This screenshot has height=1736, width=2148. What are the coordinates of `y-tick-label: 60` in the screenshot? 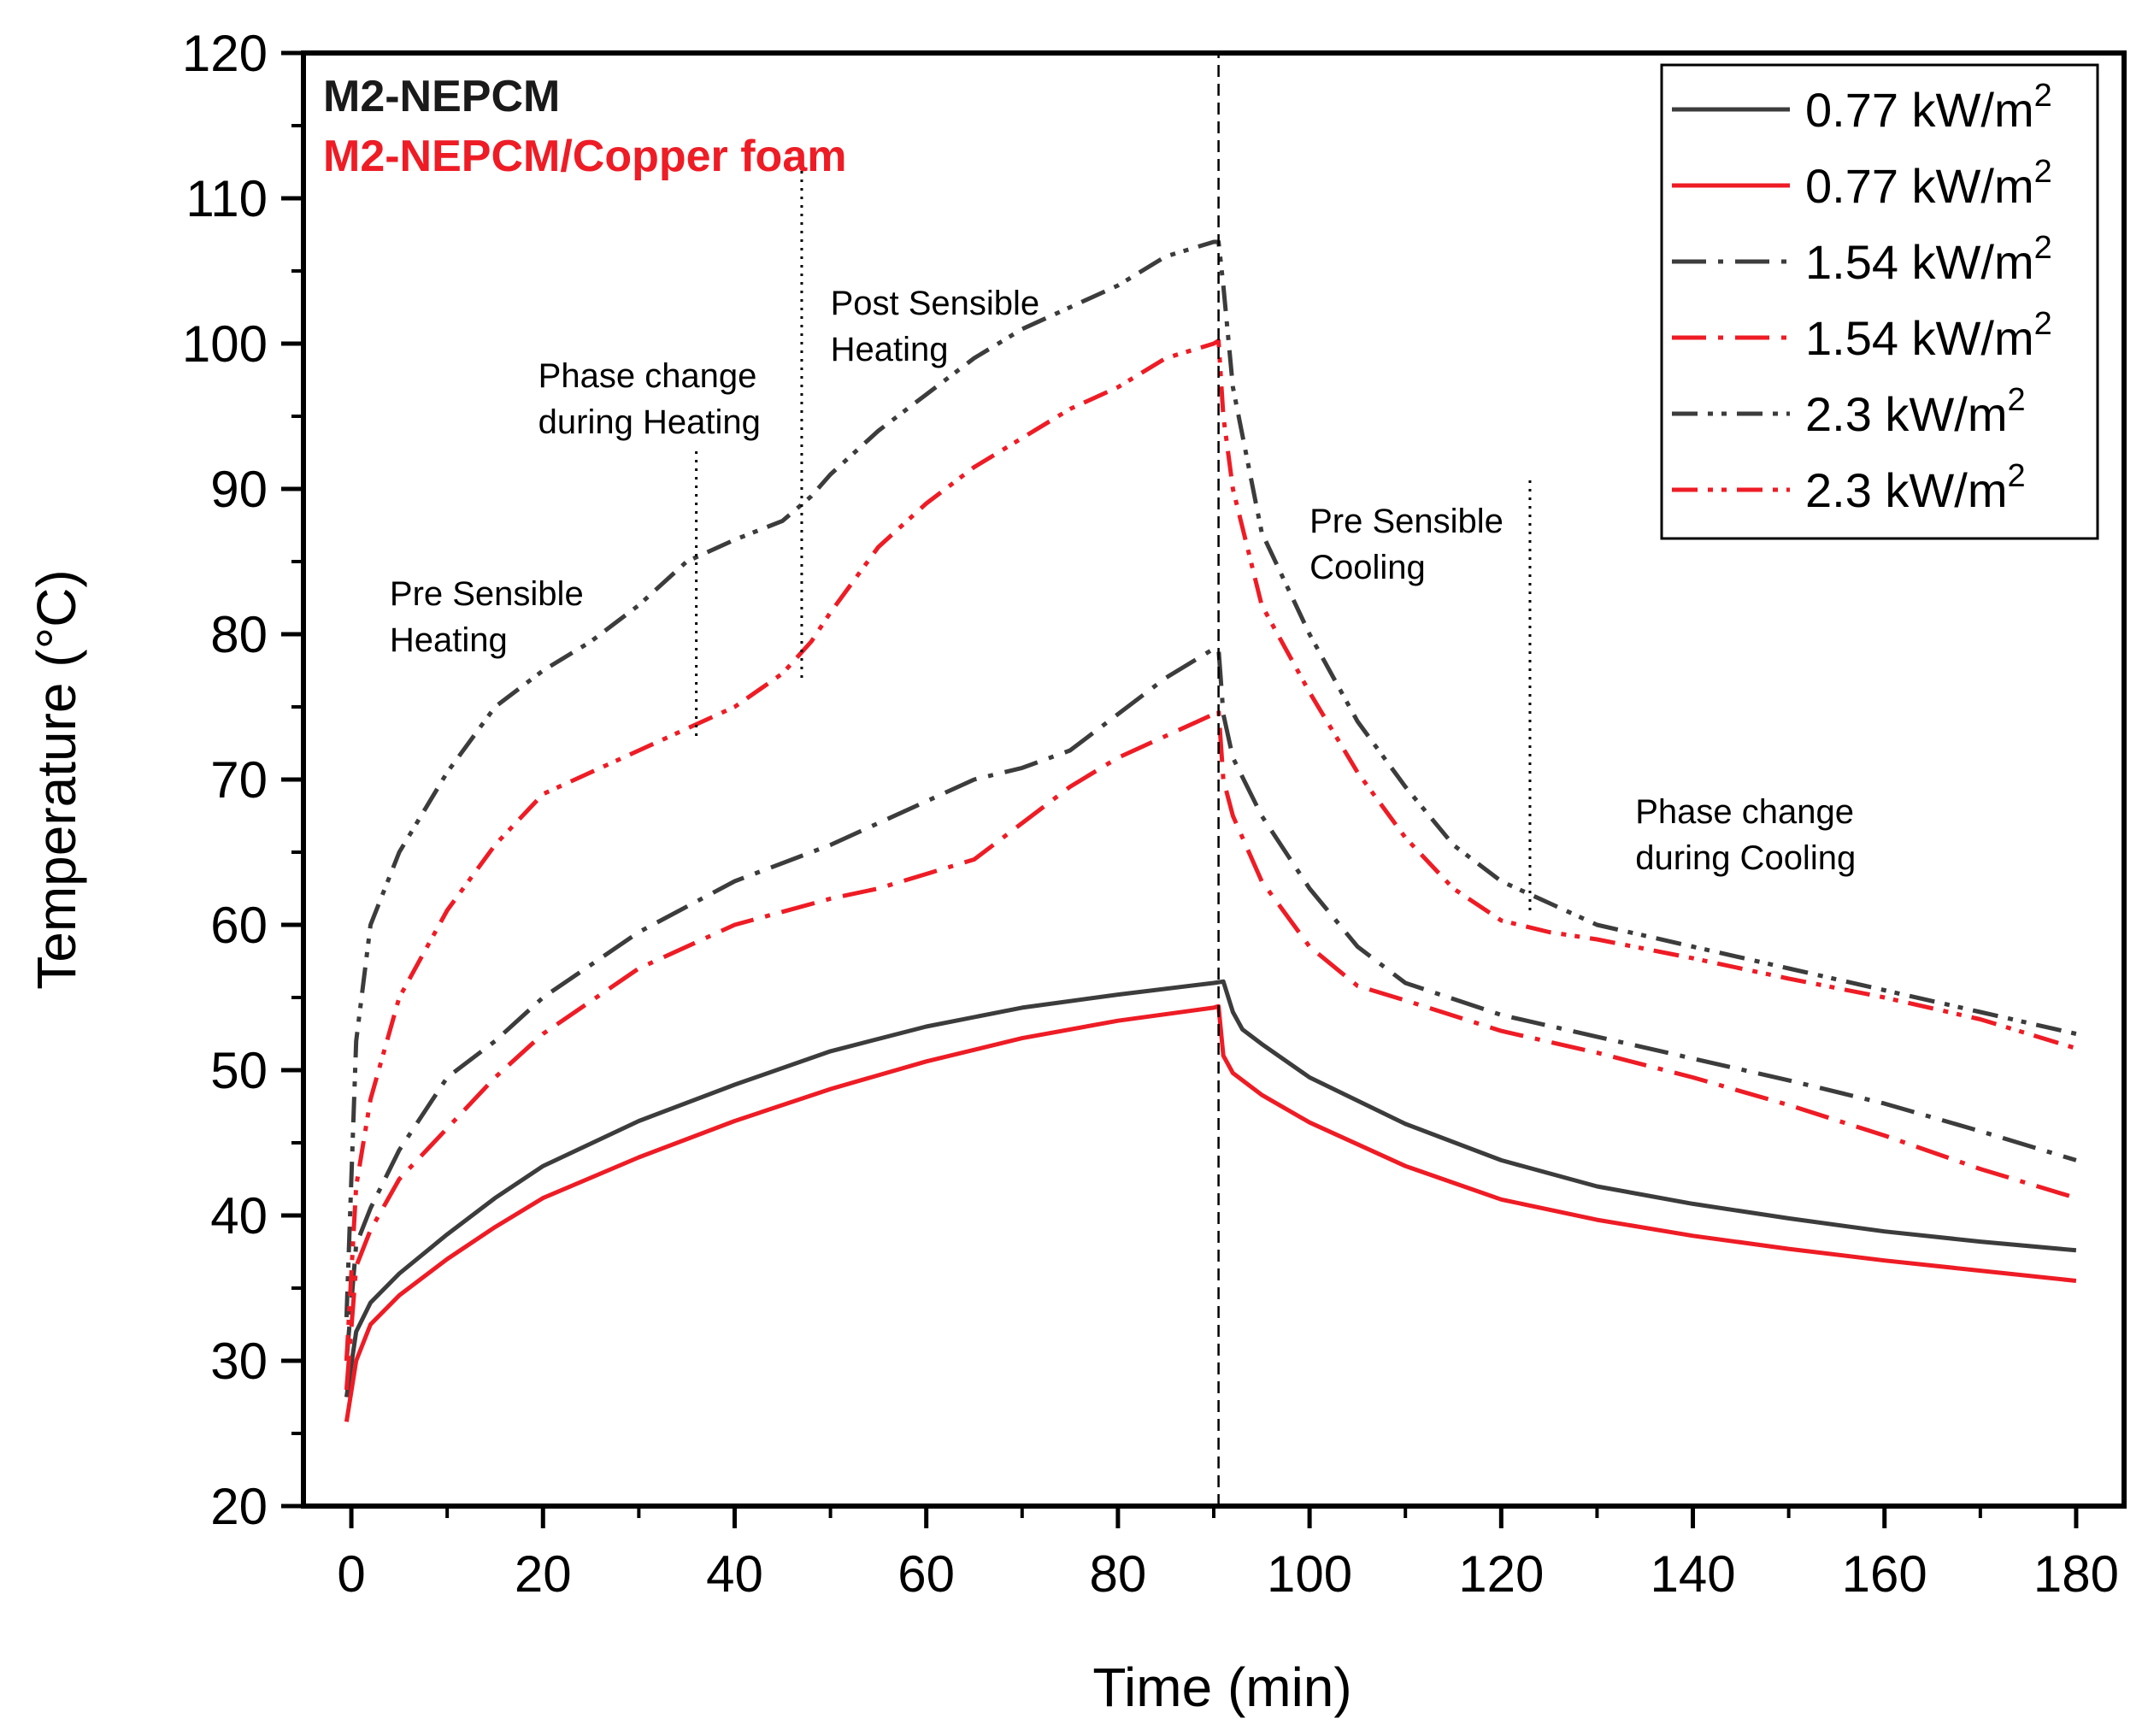 It's located at (239, 925).